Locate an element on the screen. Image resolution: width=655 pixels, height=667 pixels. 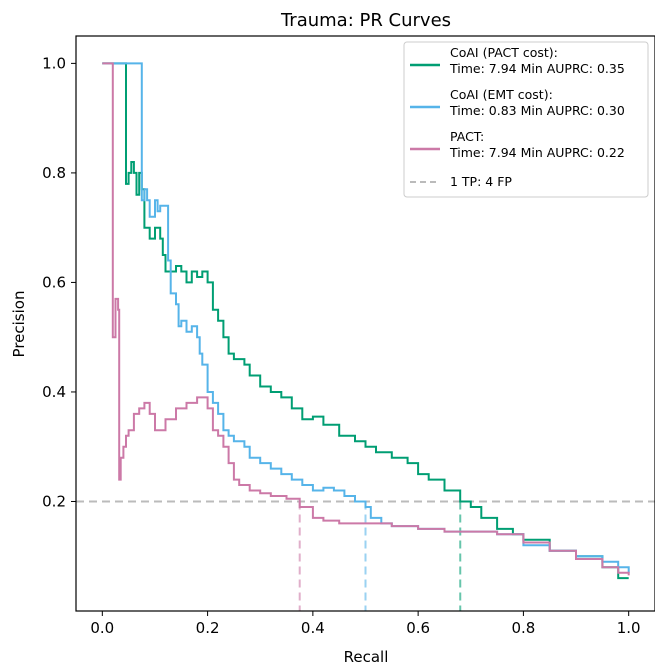
y-tick-label: 0.8 is located at coordinates (54, 173).